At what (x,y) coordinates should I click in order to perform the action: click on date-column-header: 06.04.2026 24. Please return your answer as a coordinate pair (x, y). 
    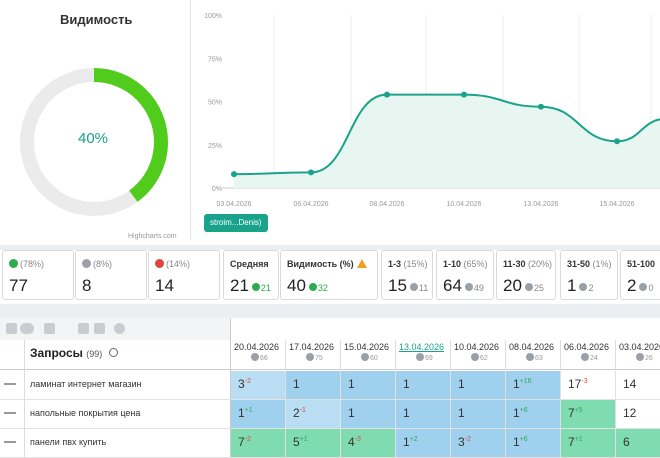
    Looking at the image, I should click on (588, 355).